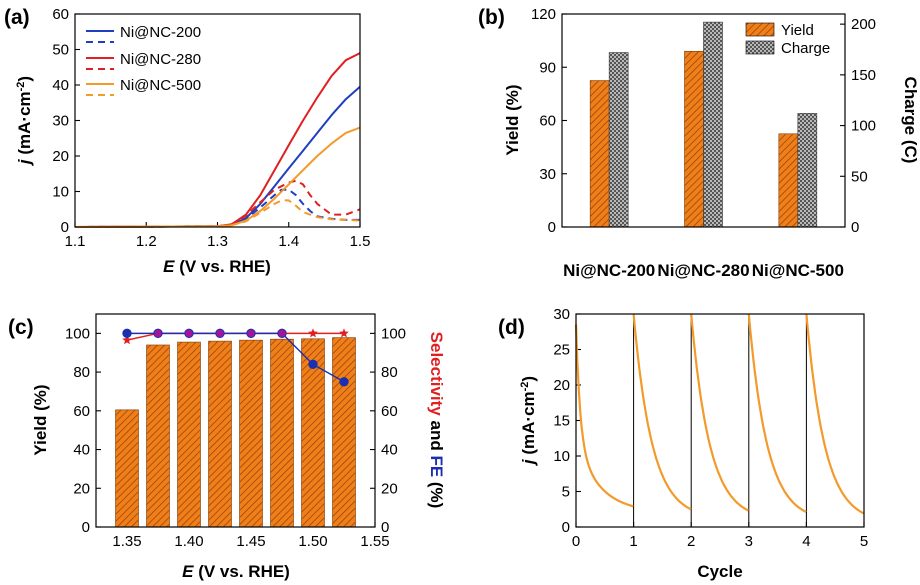 The height and width of the screenshot is (585, 920). Describe the element at coordinates (389, 488) in the screenshot. I see `panel-c-ytick2-label: 20` at that location.